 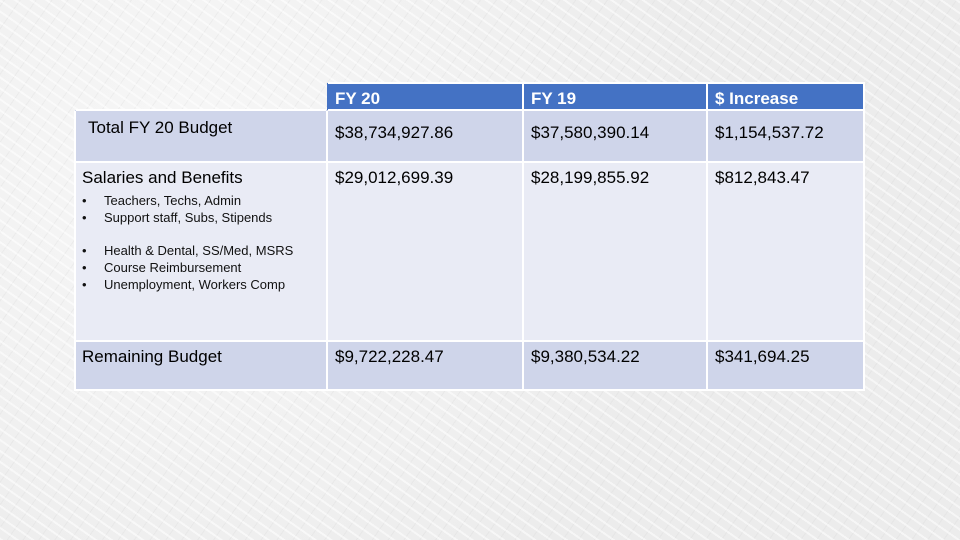 What do you see at coordinates (184, 284) in the screenshot?
I see `list-item: • Unemployment, Workers Comp` at bounding box center [184, 284].